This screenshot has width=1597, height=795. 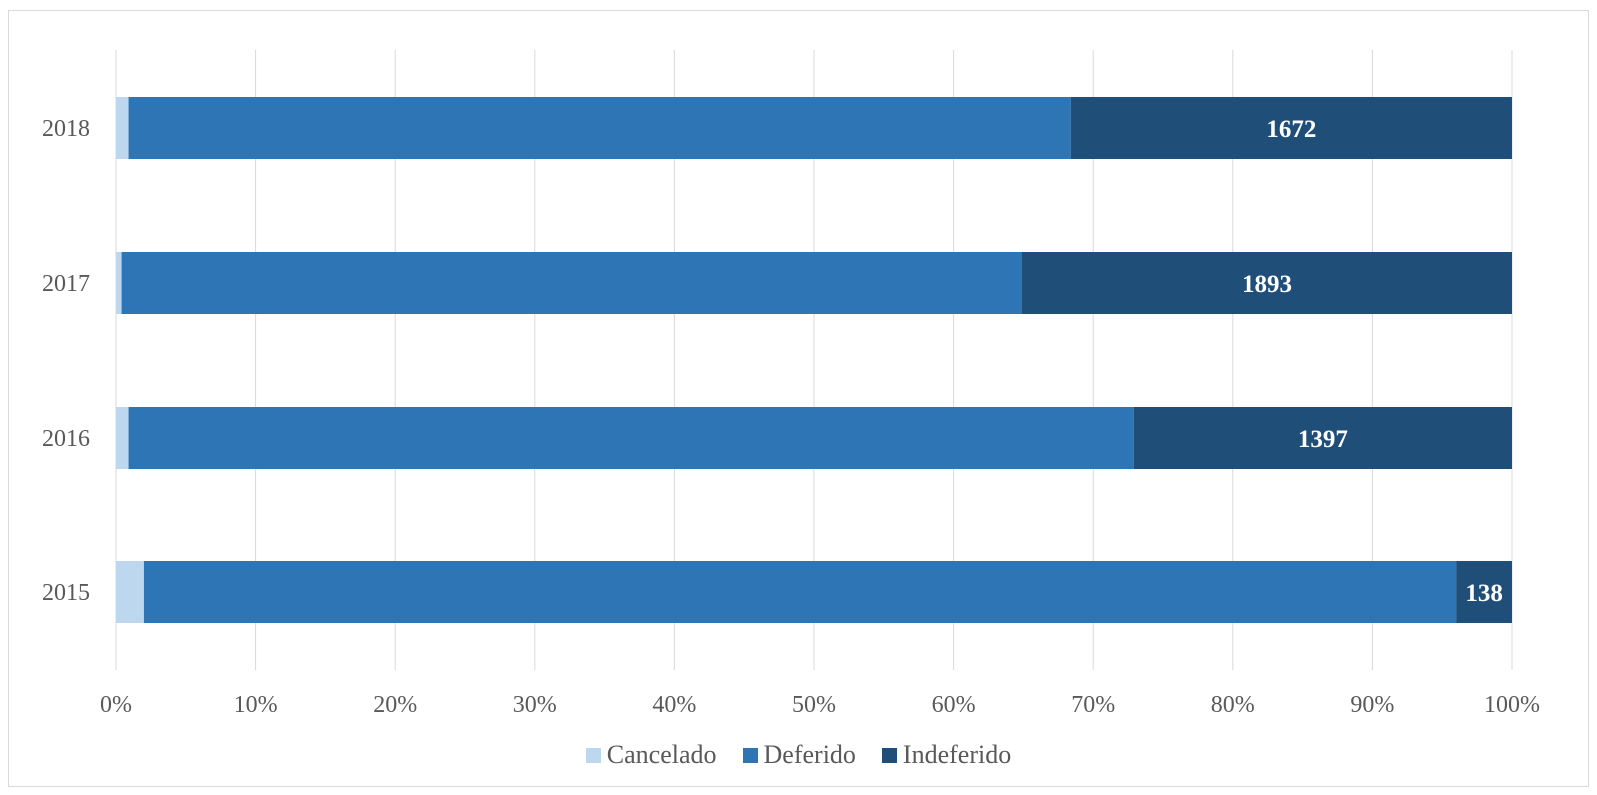 I want to click on y-tick-label: 2018, so click(x=66, y=129).